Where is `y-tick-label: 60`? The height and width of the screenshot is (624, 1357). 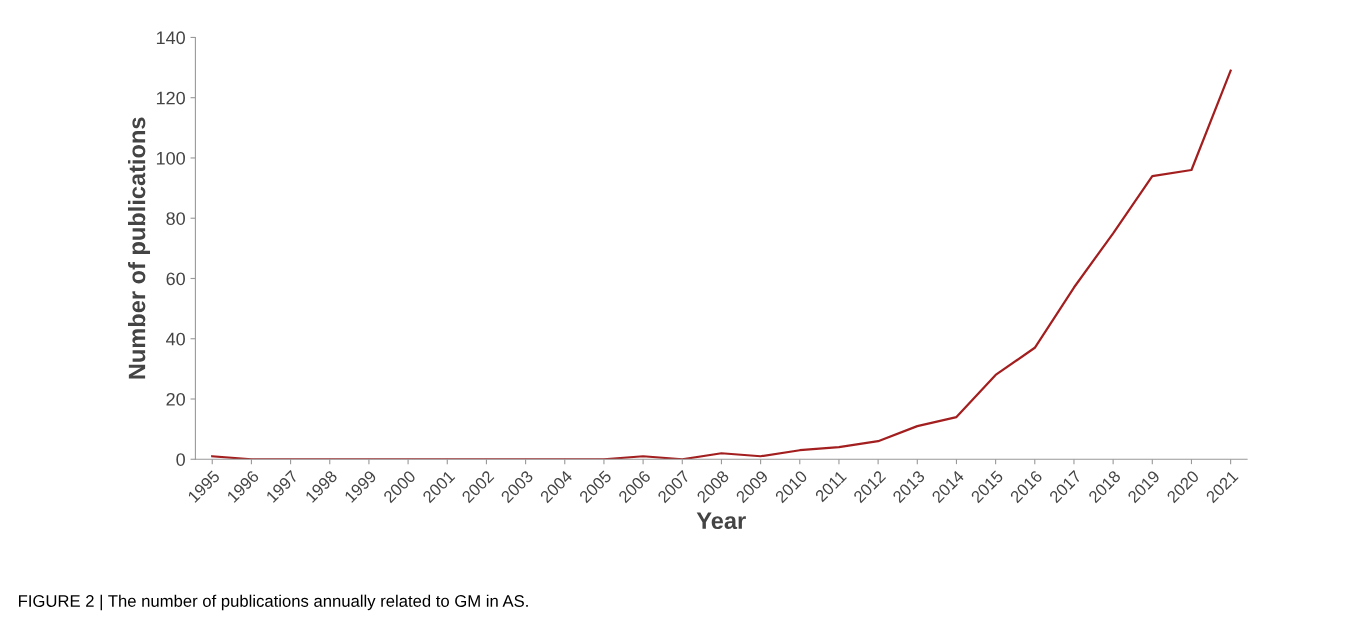 y-tick-label: 60 is located at coordinates (175, 279).